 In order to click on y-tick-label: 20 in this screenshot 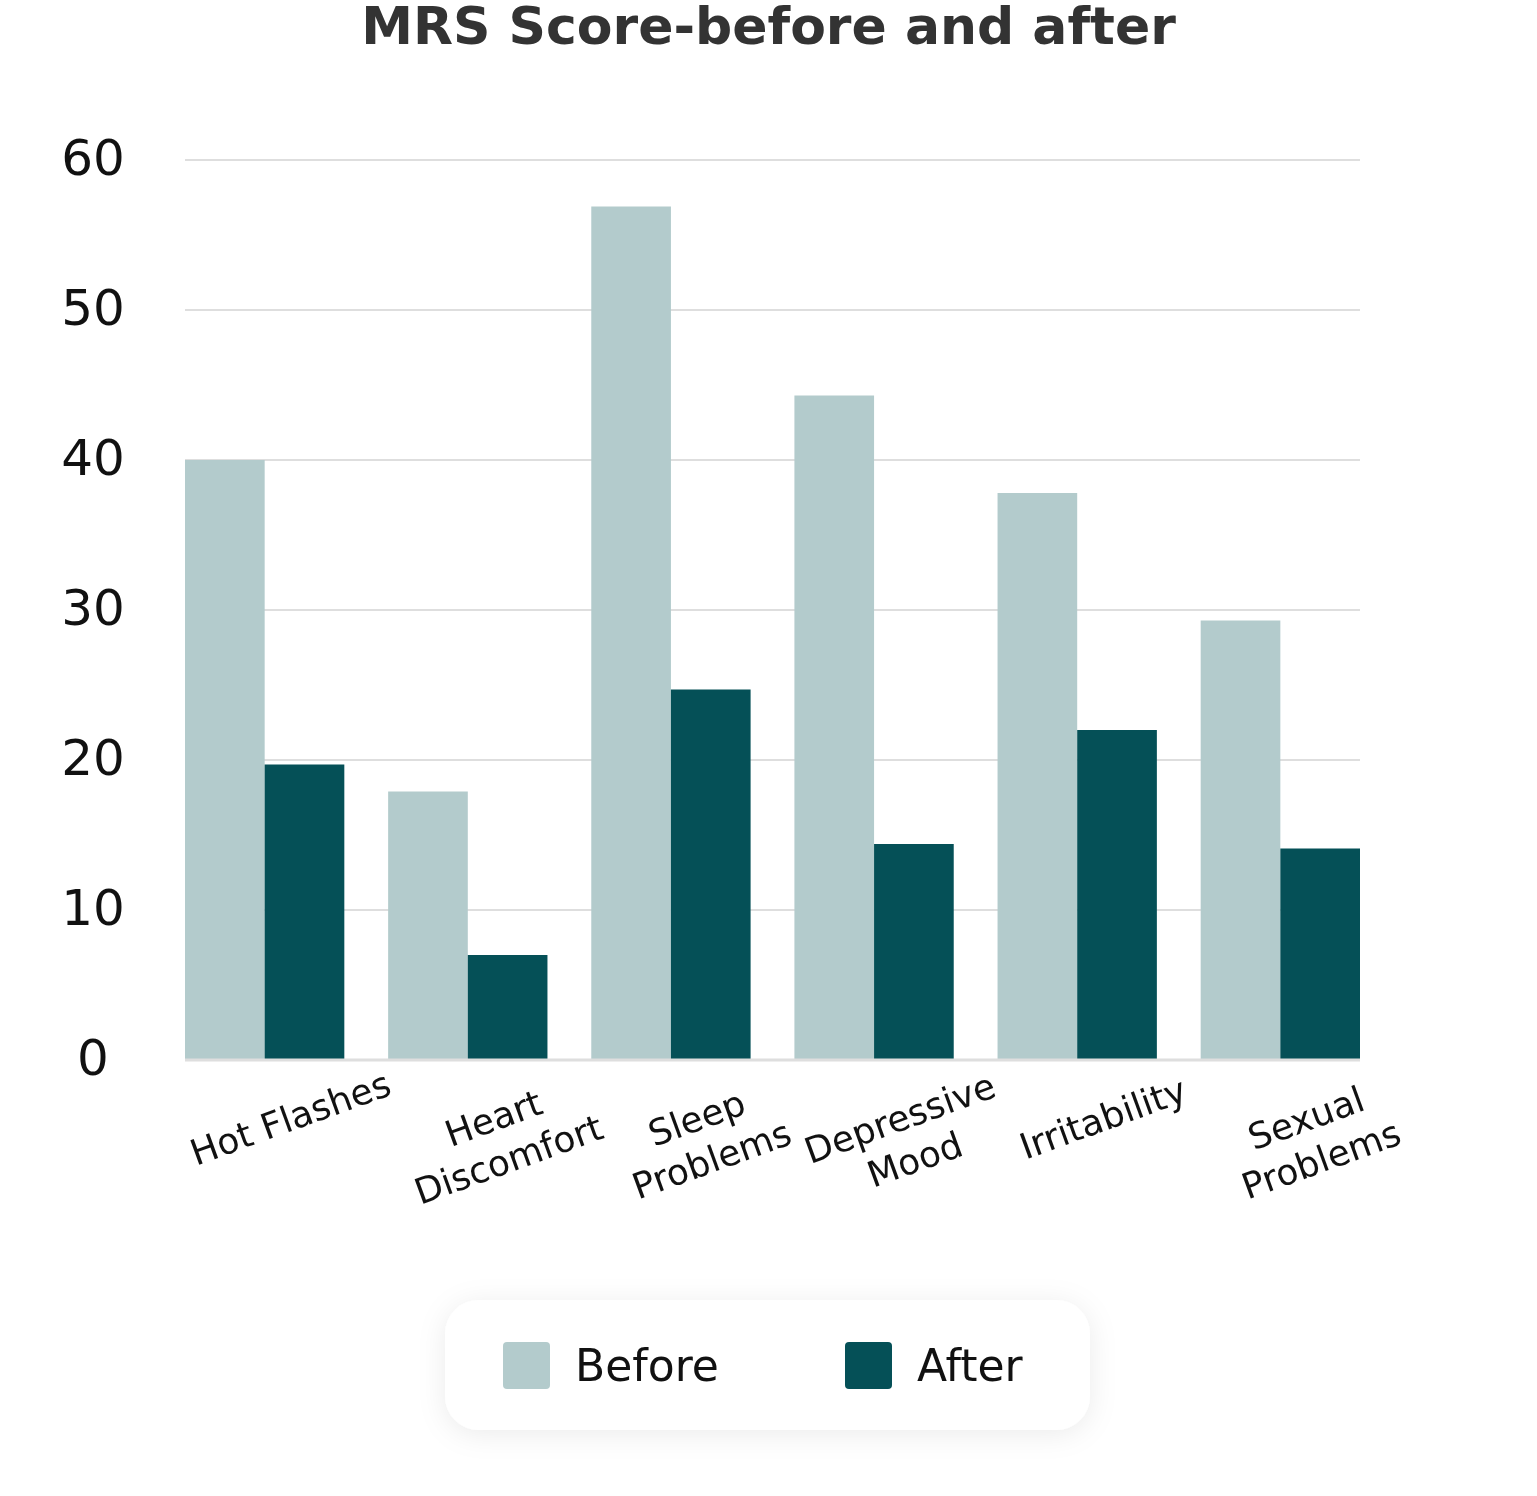, I will do `click(93, 758)`.